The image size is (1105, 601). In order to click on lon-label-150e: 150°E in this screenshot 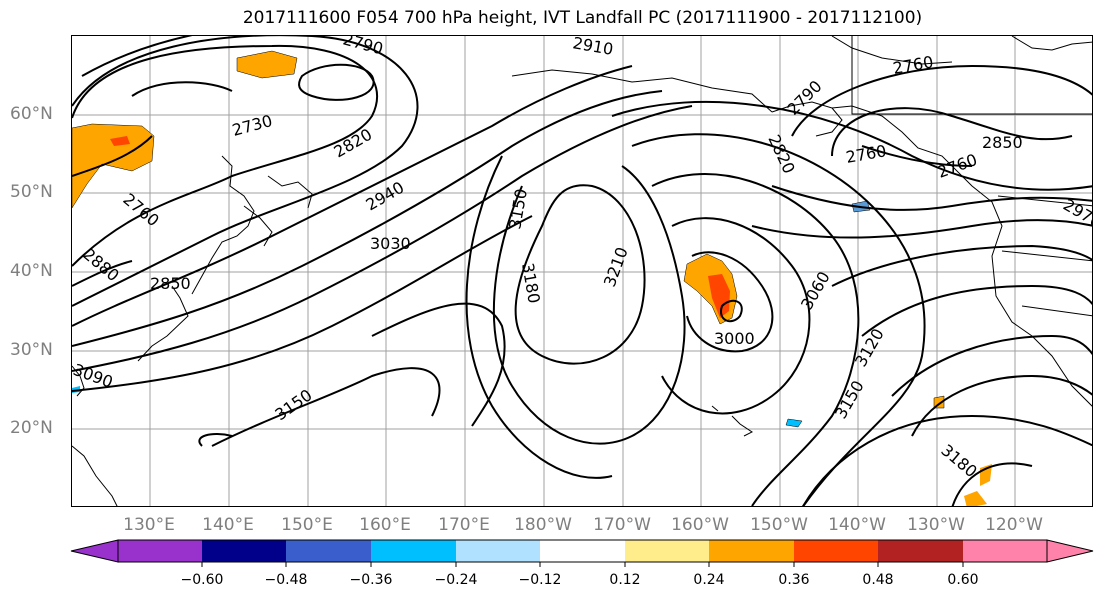, I will do `click(307, 525)`.